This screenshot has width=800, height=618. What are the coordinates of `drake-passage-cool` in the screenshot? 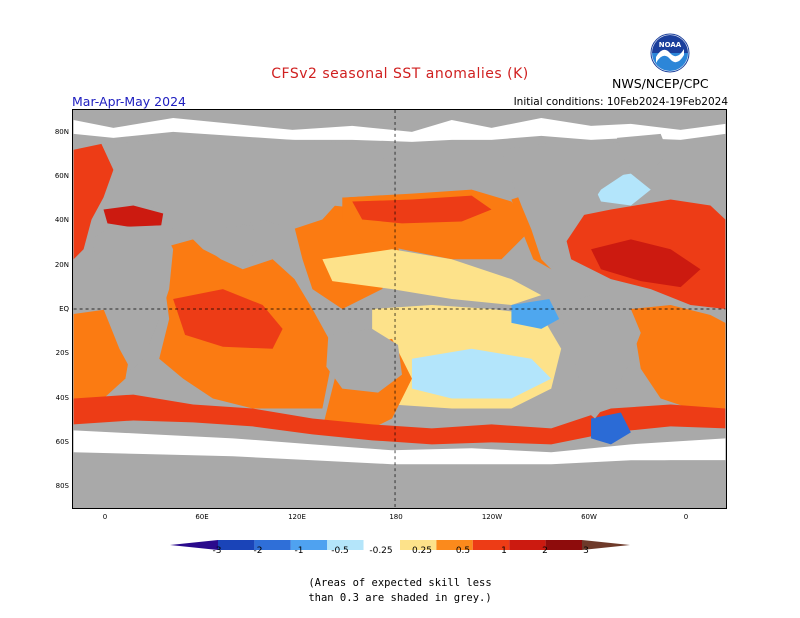 It's located at (611, 428).